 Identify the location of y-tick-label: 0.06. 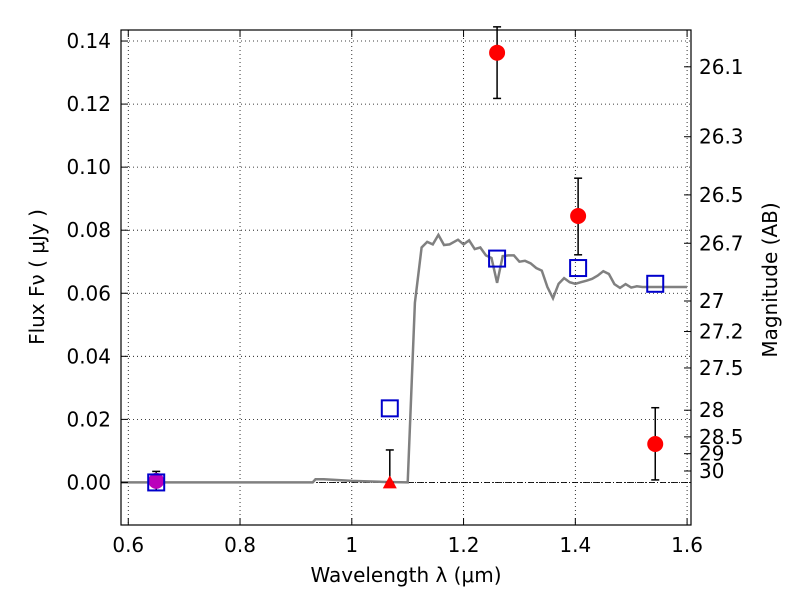
(88, 293).